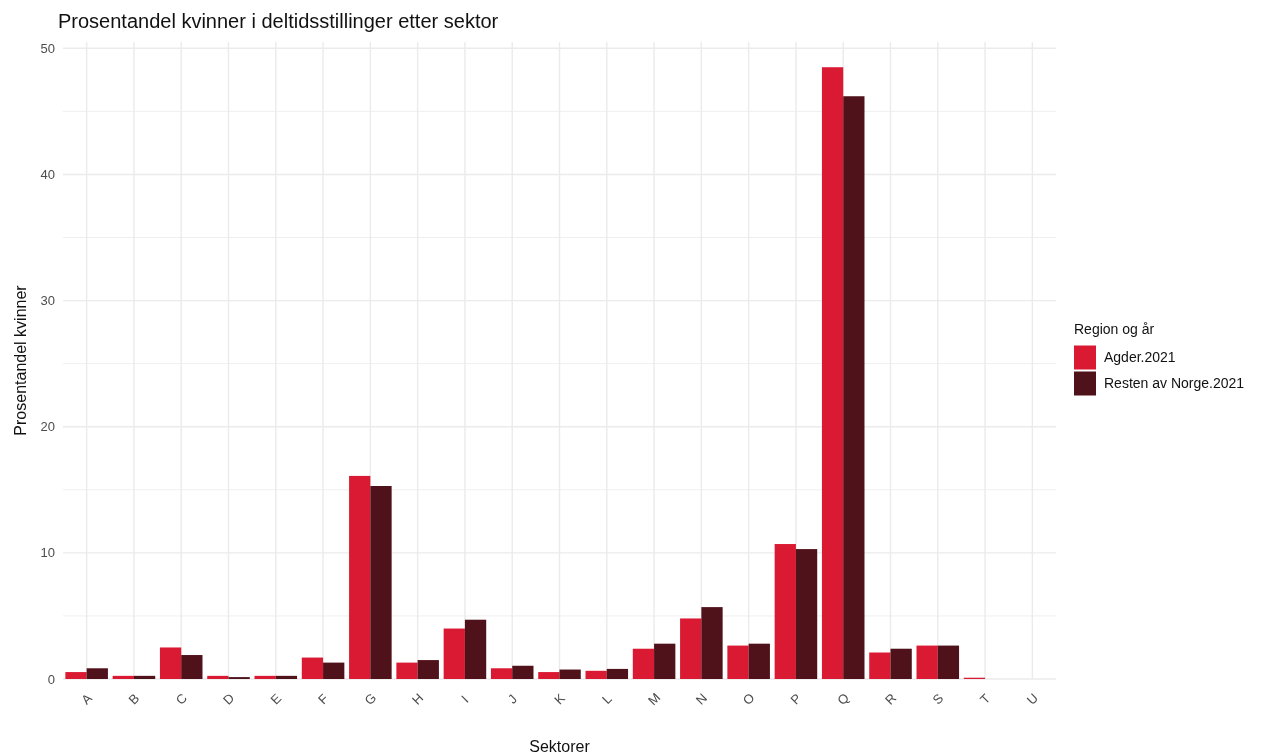 The width and height of the screenshot is (1266, 756). Describe the element at coordinates (1140, 357) in the screenshot. I see `legend-label: Agder.2021` at that location.